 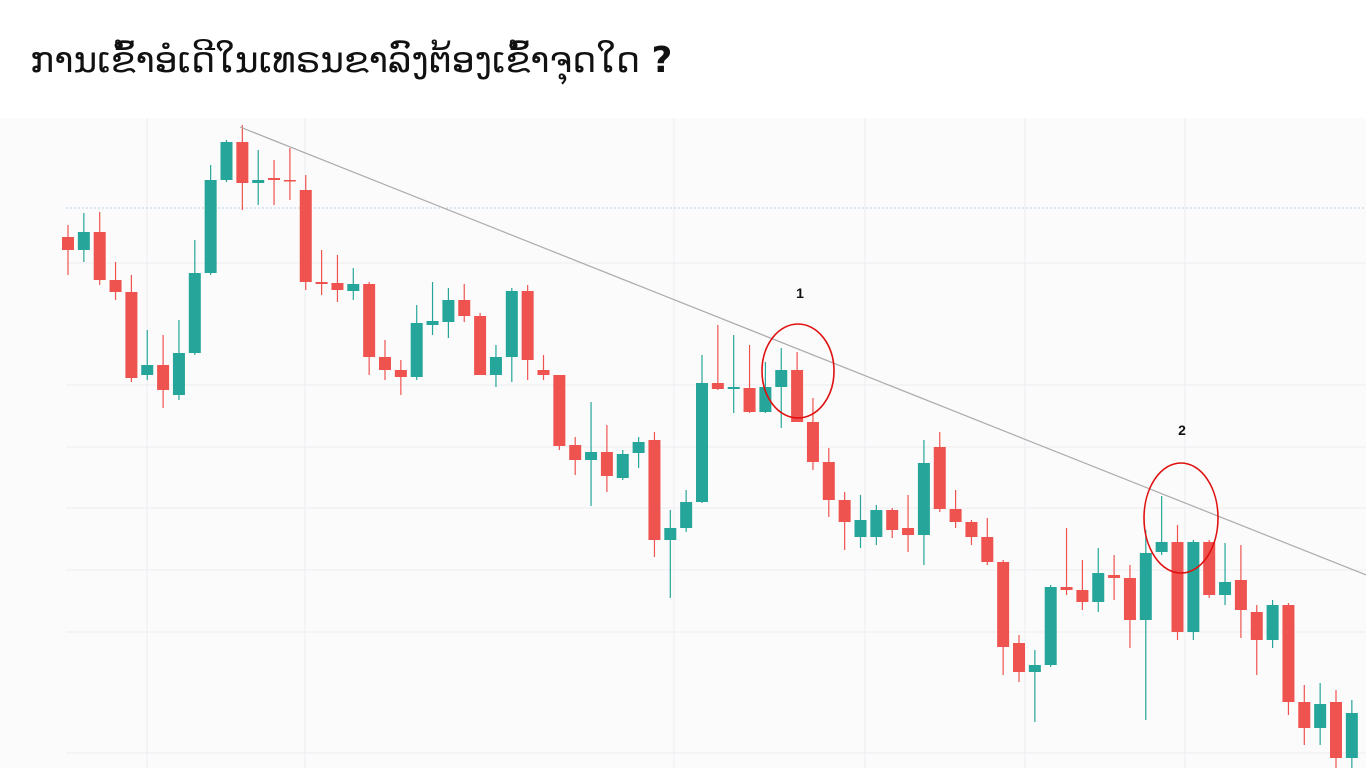 I want to click on slide-title: ການເຂົ້າອໍເດີໃນເທຣນຂາລົງຕ້ອງເຂົ້າຈຸດໃດ ?, so click(x=351, y=60).